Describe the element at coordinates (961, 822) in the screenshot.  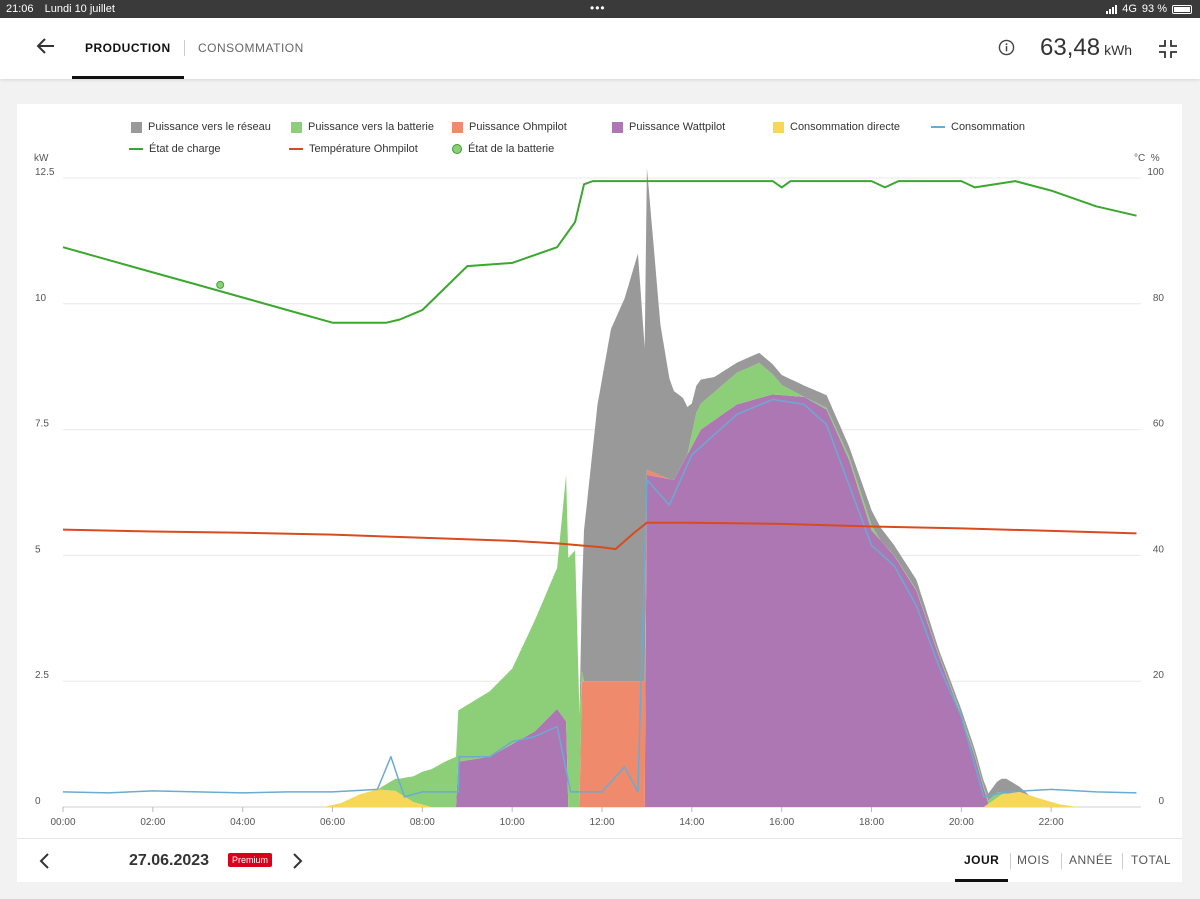
I see `x-tick-label: 20:00` at that location.